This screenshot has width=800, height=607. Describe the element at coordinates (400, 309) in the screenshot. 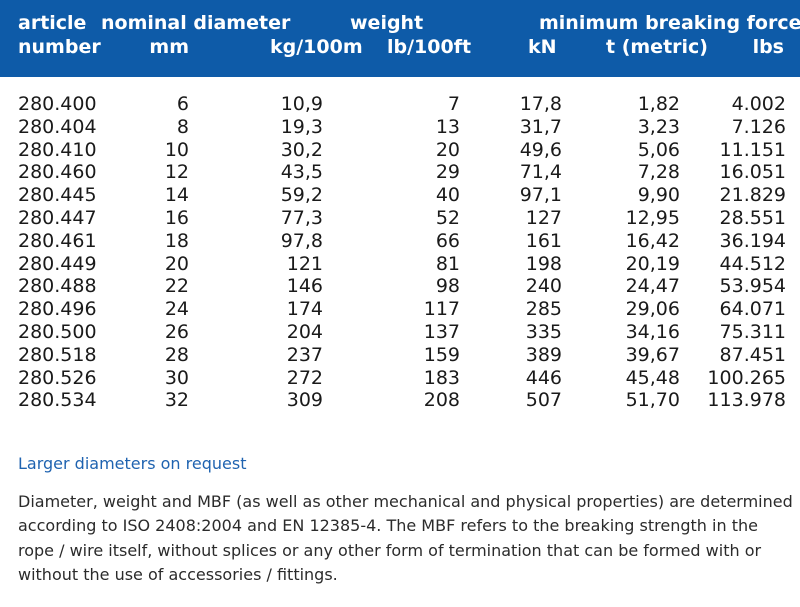

I see `table-row: 280.496 24 174 117 285 29,06 64.071` at that location.